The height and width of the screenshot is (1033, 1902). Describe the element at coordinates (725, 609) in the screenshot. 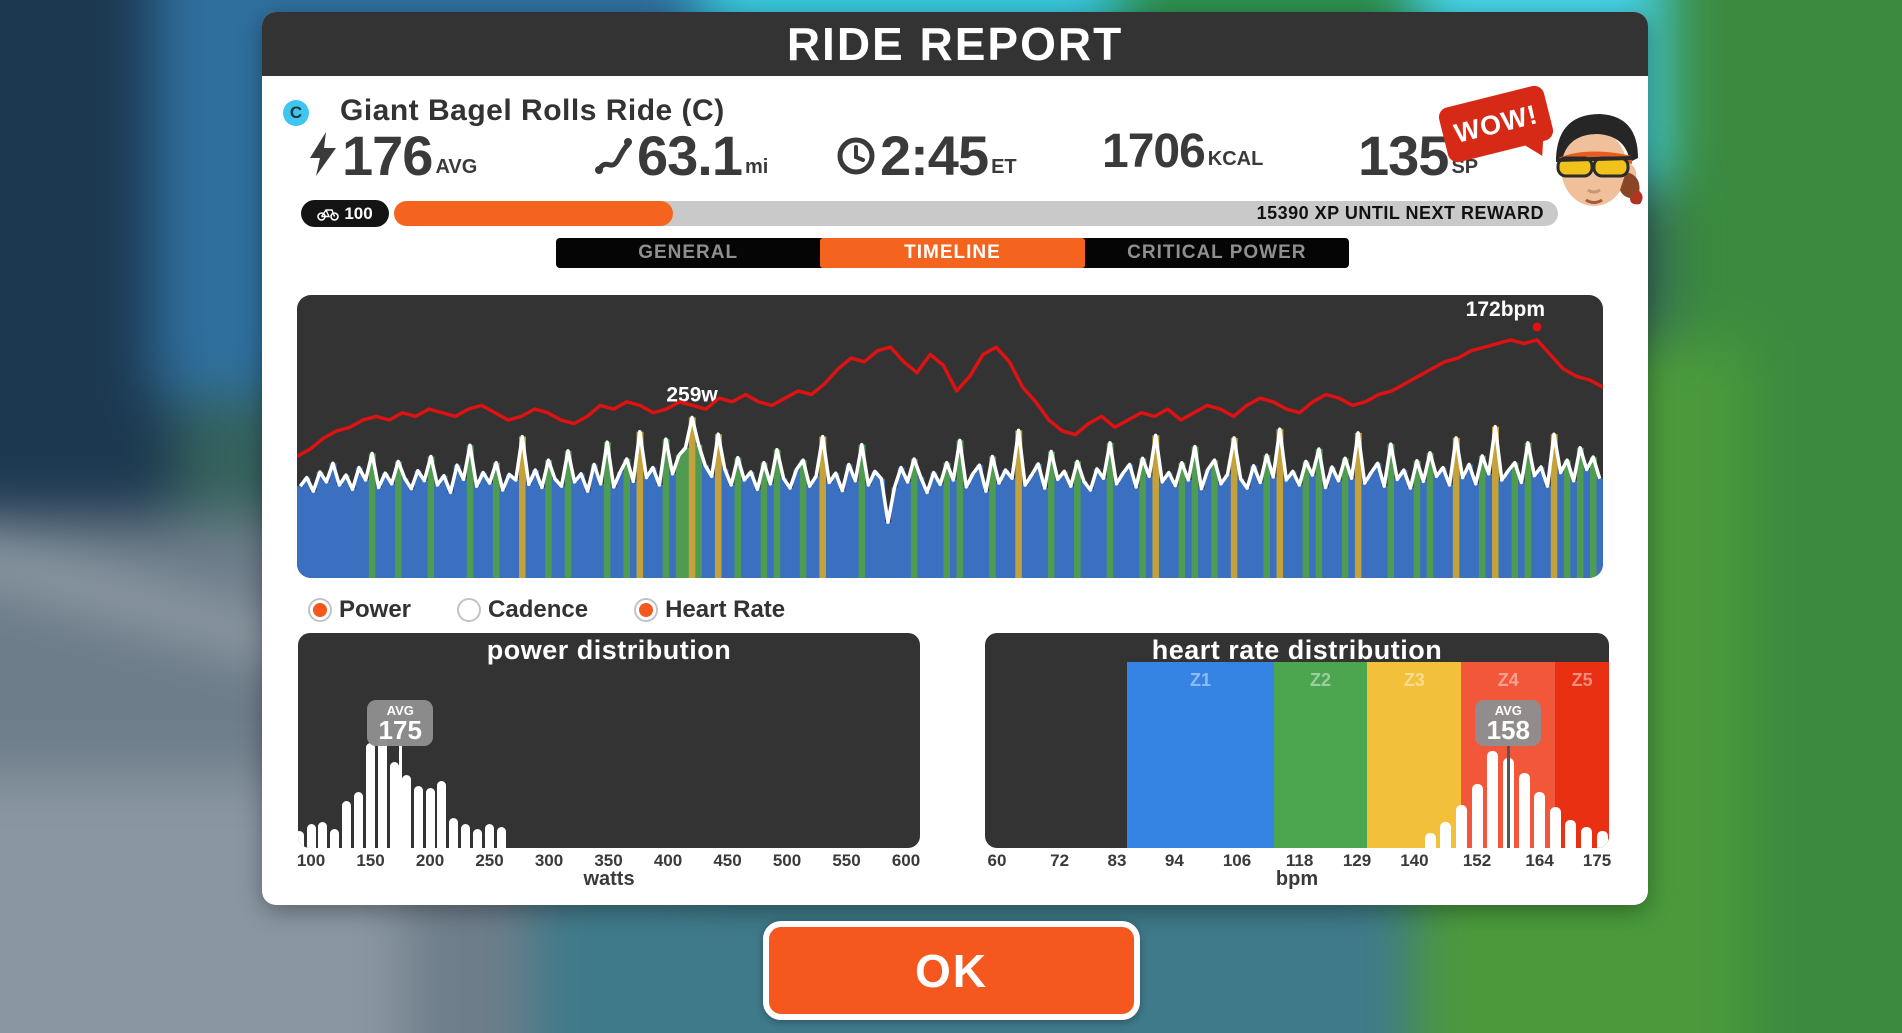

I see `toggle-label: Heart Rate` at that location.